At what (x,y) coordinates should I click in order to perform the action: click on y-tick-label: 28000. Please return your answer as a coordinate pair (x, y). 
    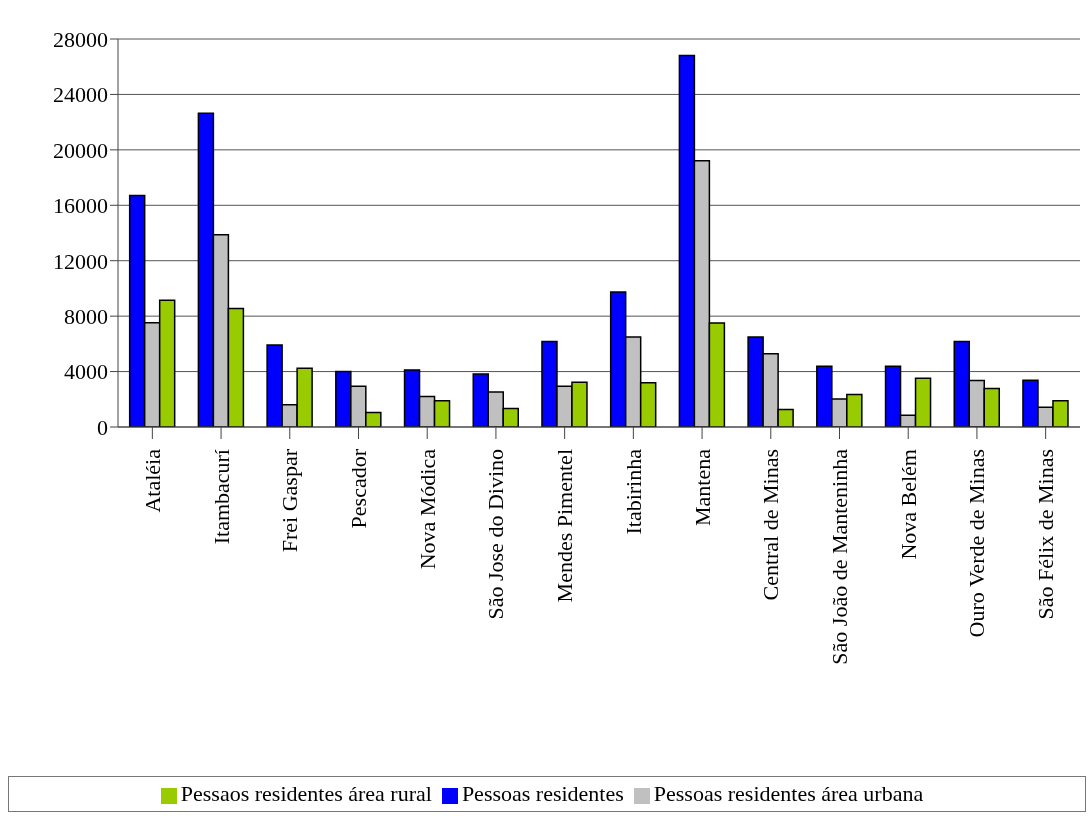
    Looking at the image, I should click on (80, 39).